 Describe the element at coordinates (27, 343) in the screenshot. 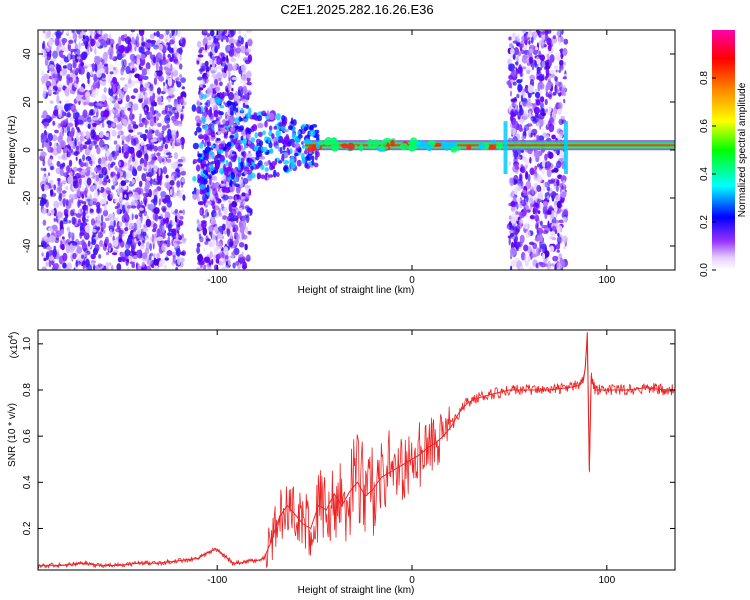

I see `snr-y-tick-label: 1.0` at that location.